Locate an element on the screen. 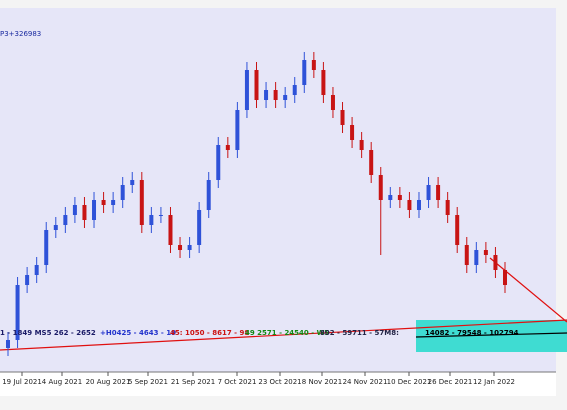 This screenshot has height=410, width=567. x-axis-area is located at coordinates (278, 384).